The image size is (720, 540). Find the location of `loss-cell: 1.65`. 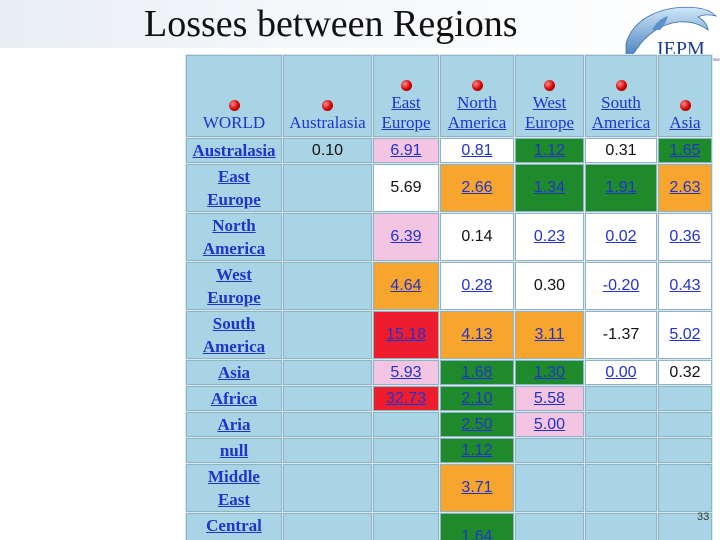

loss-cell: 1.65 is located at coordinates (685, 150).